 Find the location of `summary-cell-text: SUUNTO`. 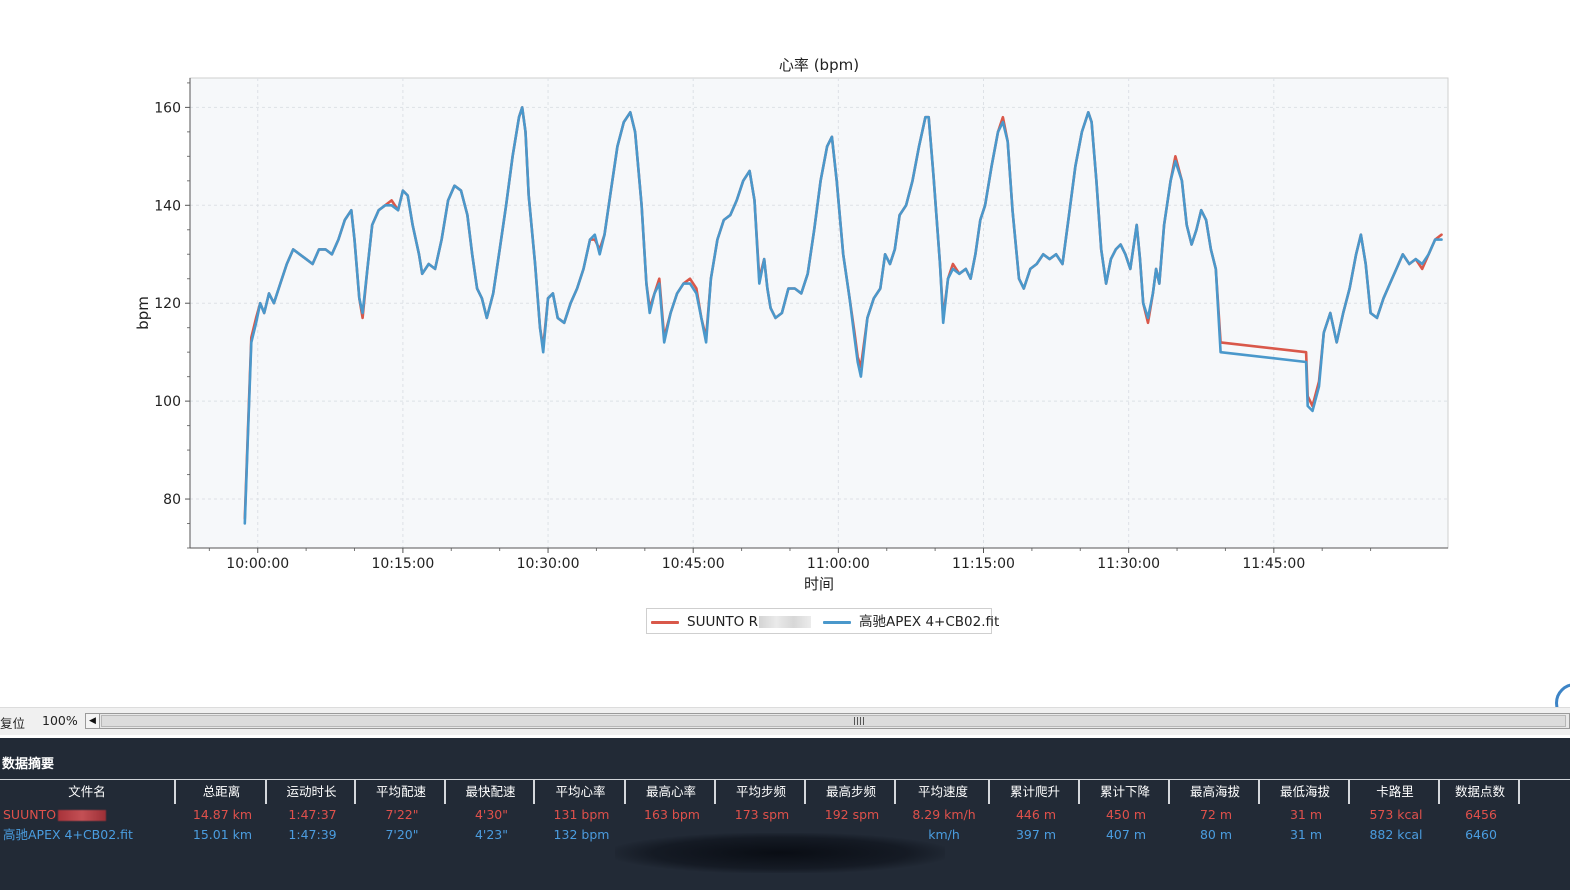

summary-cell-text: SUUNTO is located at coordinates (30, 814).